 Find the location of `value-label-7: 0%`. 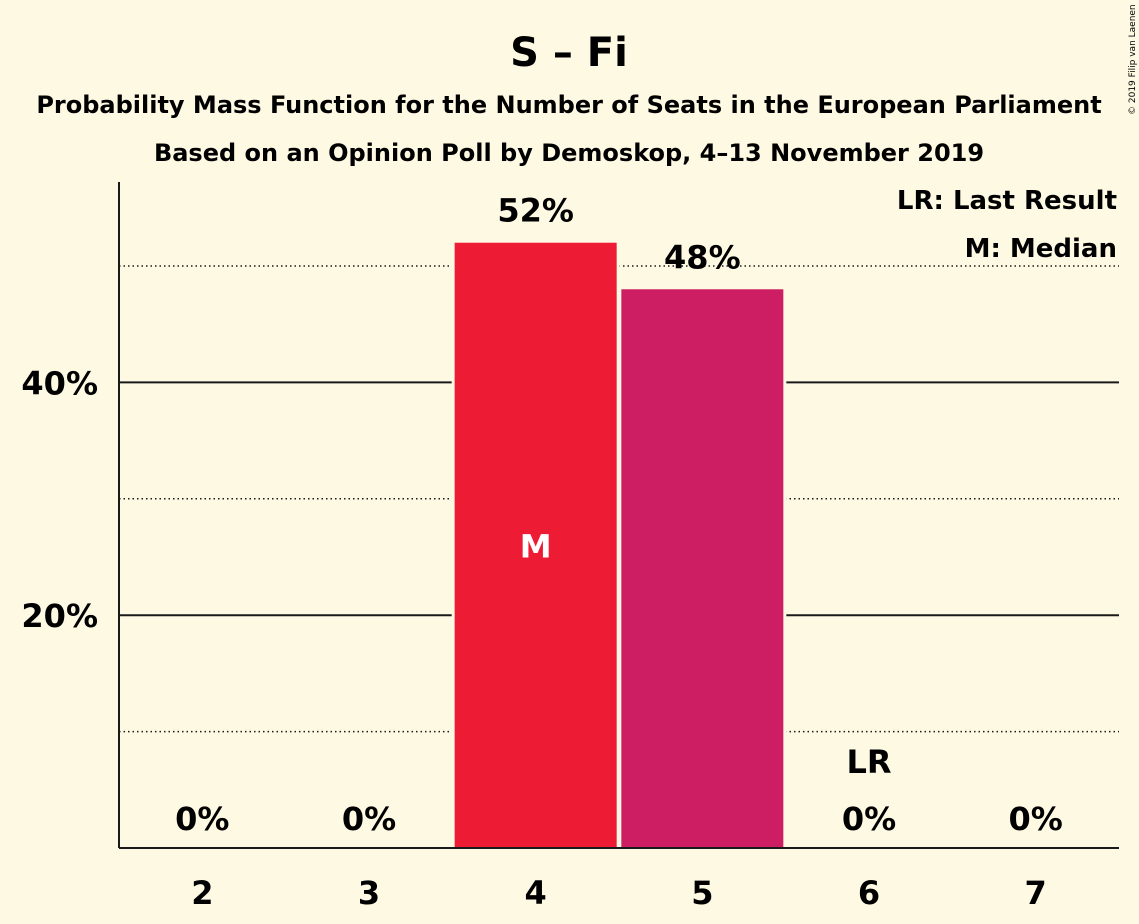

value-label-7: 0% is located at coordinates (1036, 819).